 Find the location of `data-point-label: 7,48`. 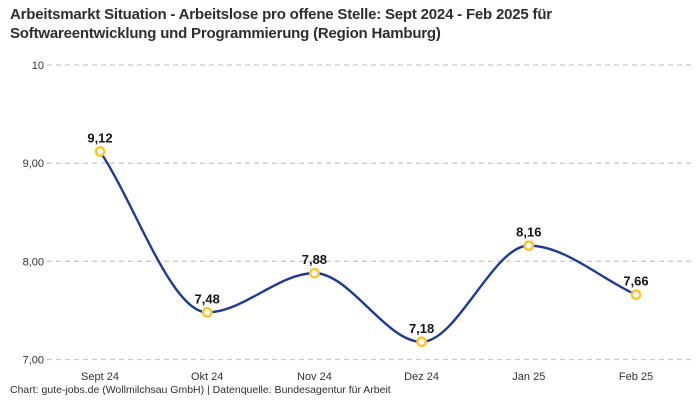

data-point-label: 7,48 is located at coordinates (207, 298).